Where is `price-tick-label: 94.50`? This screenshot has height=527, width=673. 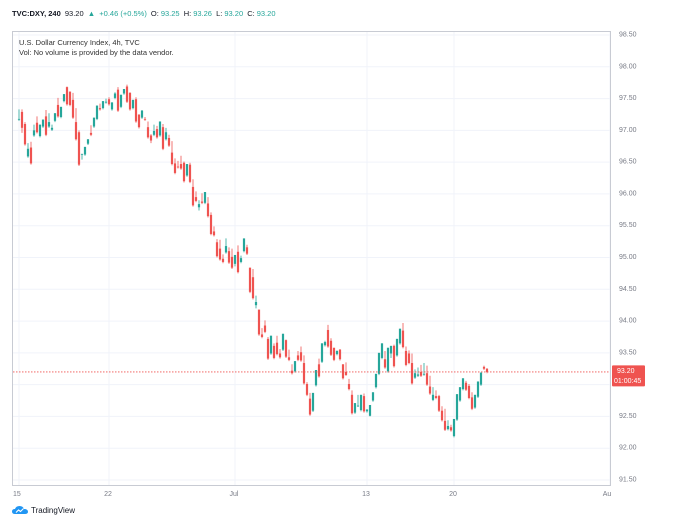
price-tick-label: 94.50 is located at coordinates (628, 289).